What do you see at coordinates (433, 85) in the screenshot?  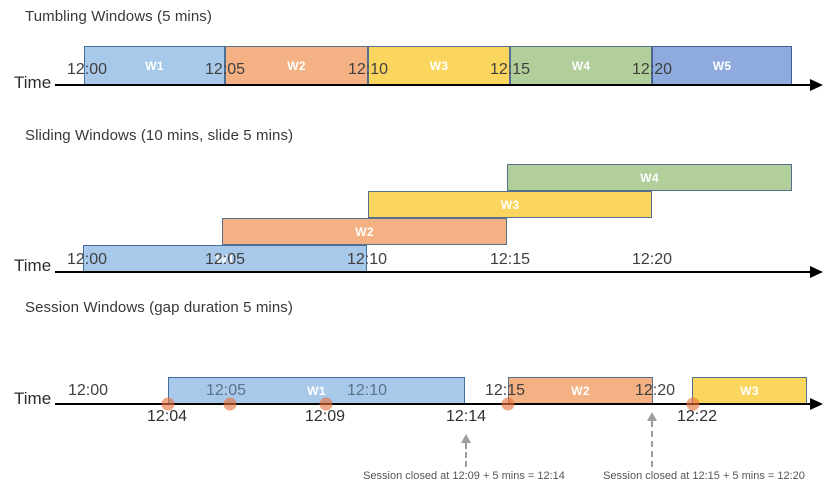 I see `tumbling-timeline` at bounding box center [433, 85].